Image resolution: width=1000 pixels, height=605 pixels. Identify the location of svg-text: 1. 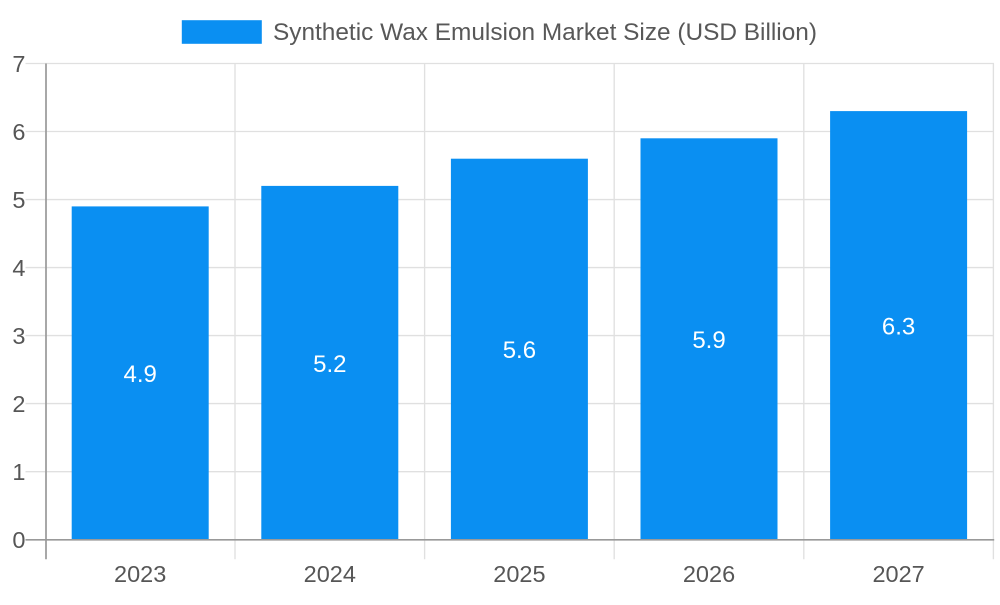
(18, 472).